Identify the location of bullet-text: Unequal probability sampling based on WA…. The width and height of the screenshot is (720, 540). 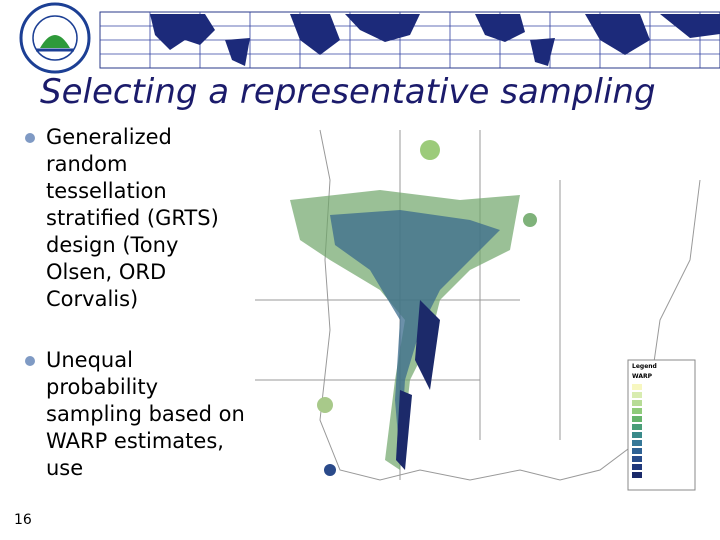
(145, 414).